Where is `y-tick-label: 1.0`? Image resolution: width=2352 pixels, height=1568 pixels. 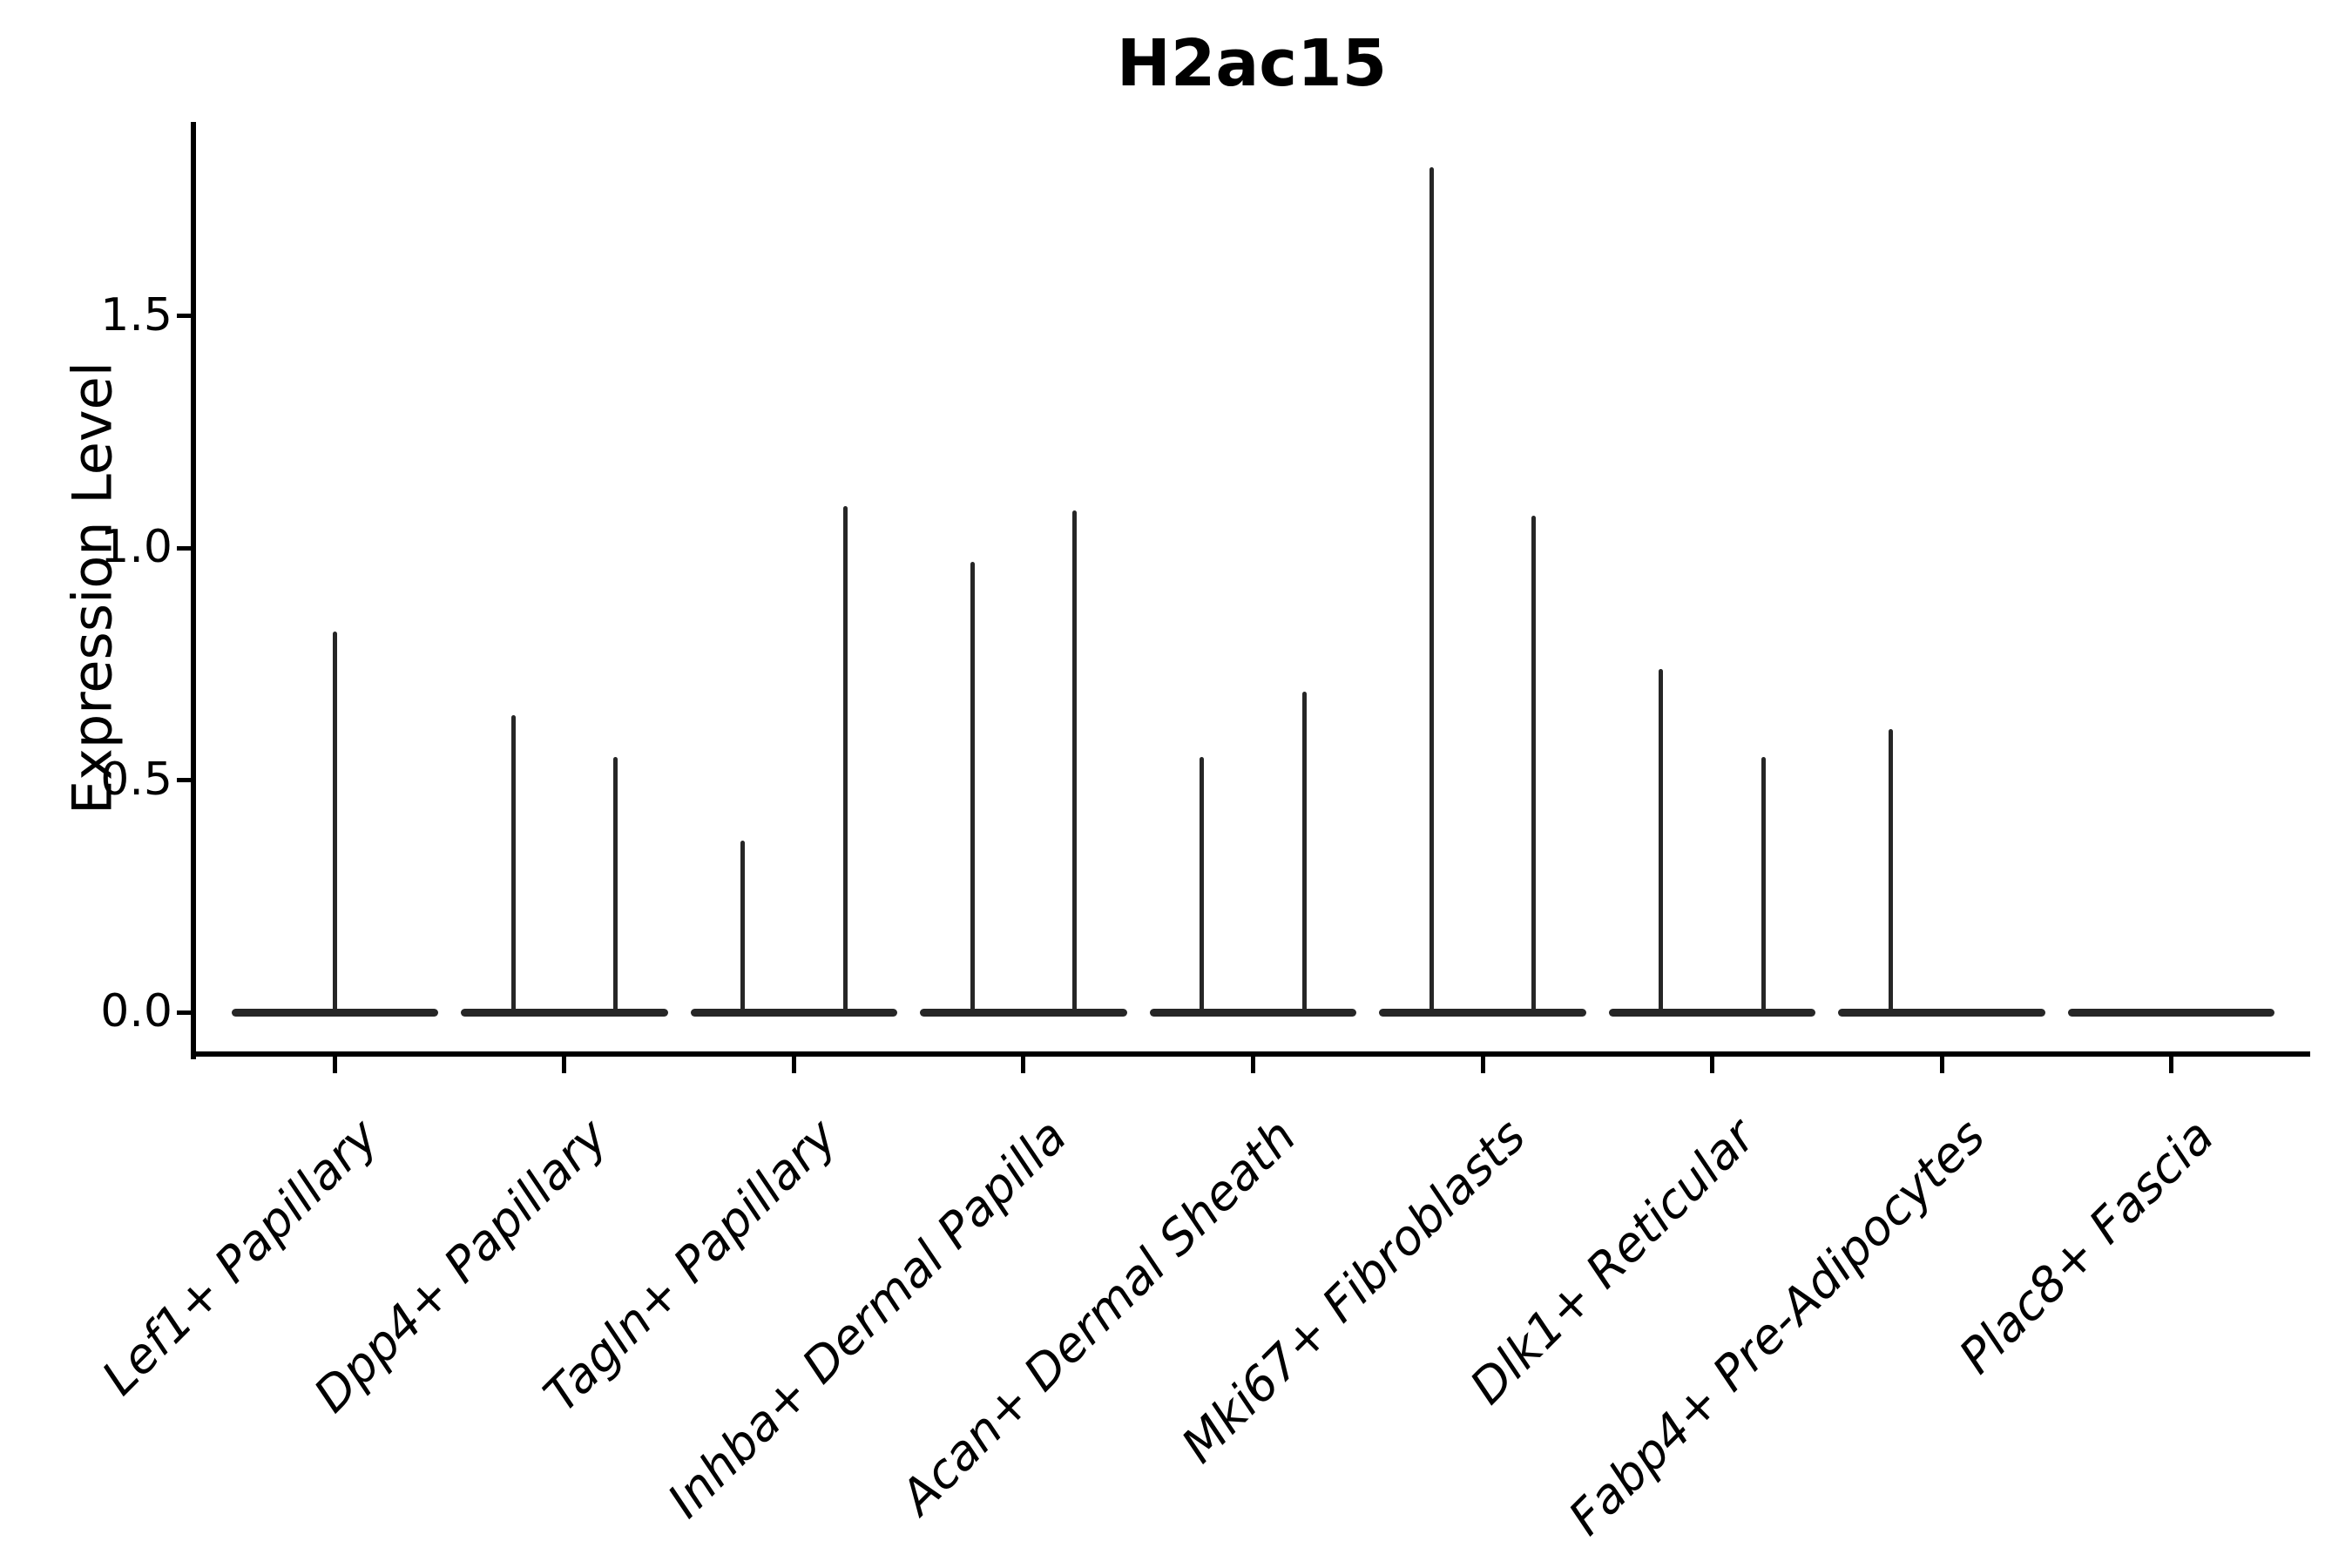 y-tick-label: 1.0 is located at coordinates (136, 546).